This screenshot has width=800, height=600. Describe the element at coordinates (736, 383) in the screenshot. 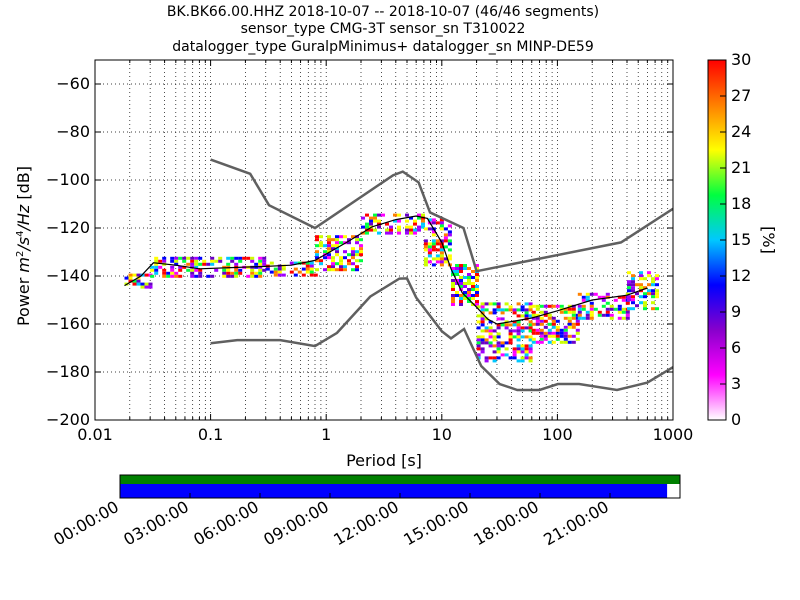

I see `colorbar-tick-label: 3` at that location.